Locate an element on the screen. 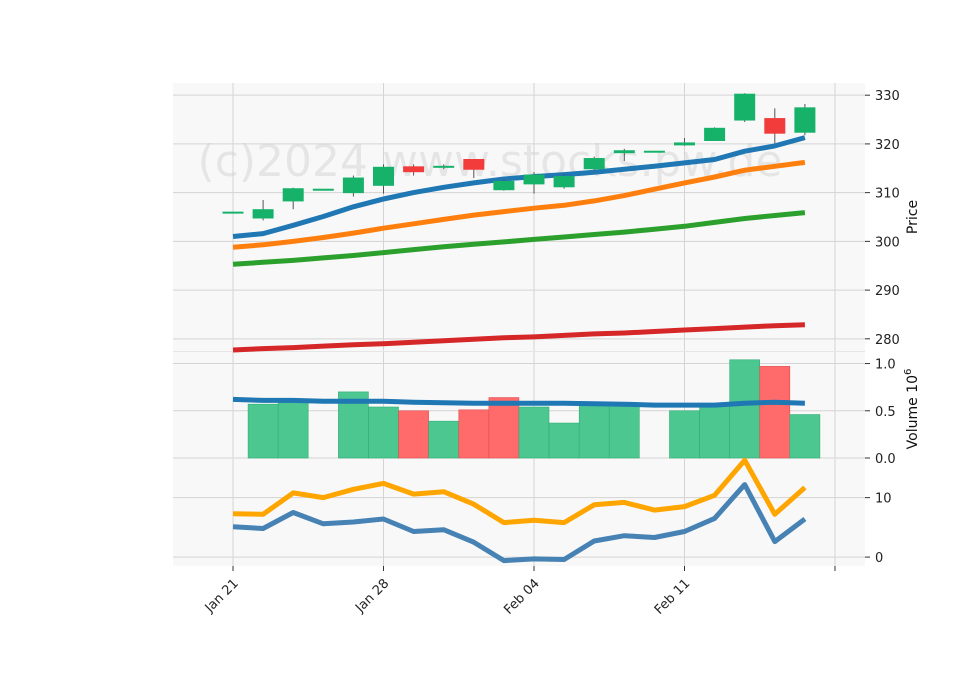 The width and height of the screenshot is (960, 690). x-tick-label: Feb 04 is located at coordinates (522, 597).